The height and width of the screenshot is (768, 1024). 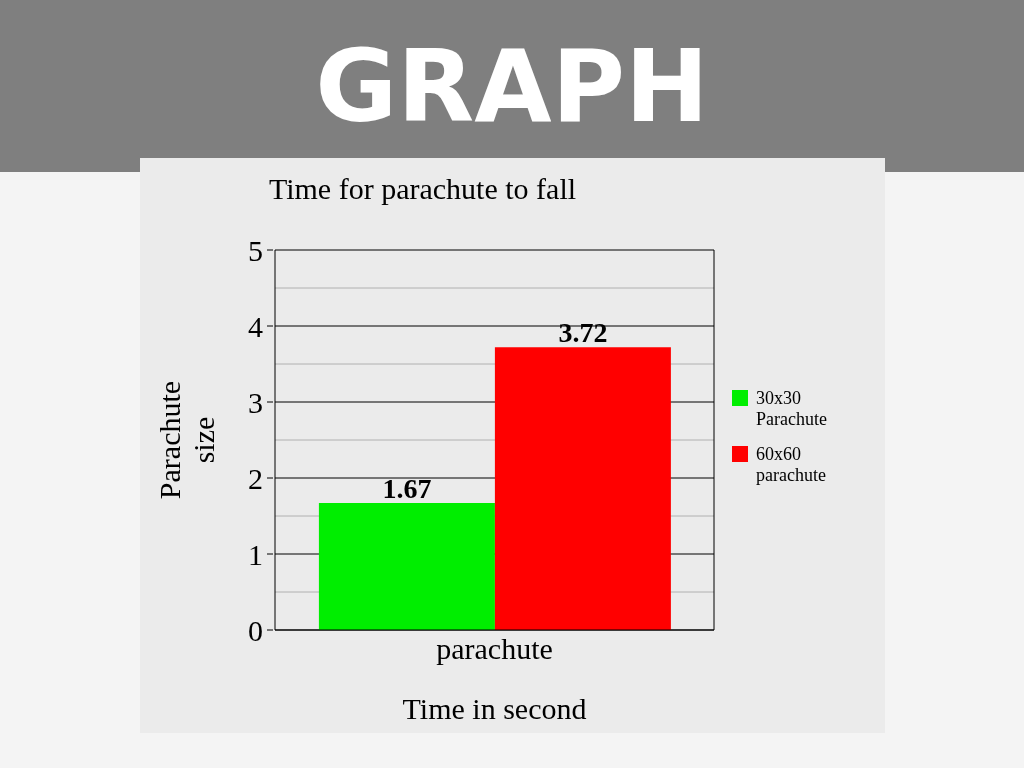 I want to click on x-tick-label: parachute, so click(x=494, y=649).